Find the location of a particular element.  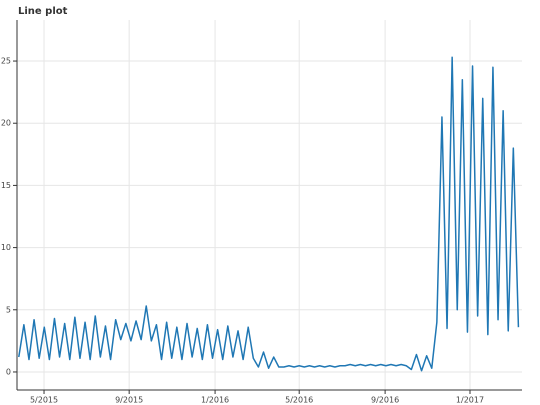

x-tick-label: 1/2017 is located at coordinates (470, 400).